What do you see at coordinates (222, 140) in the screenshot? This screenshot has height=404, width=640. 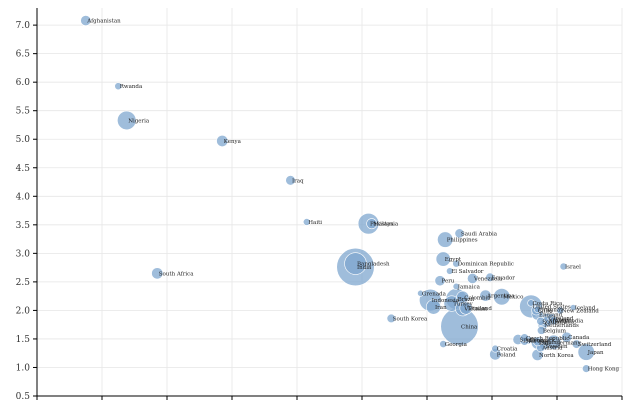 I see `bubble-kenya` at bounding box center [222, 140].